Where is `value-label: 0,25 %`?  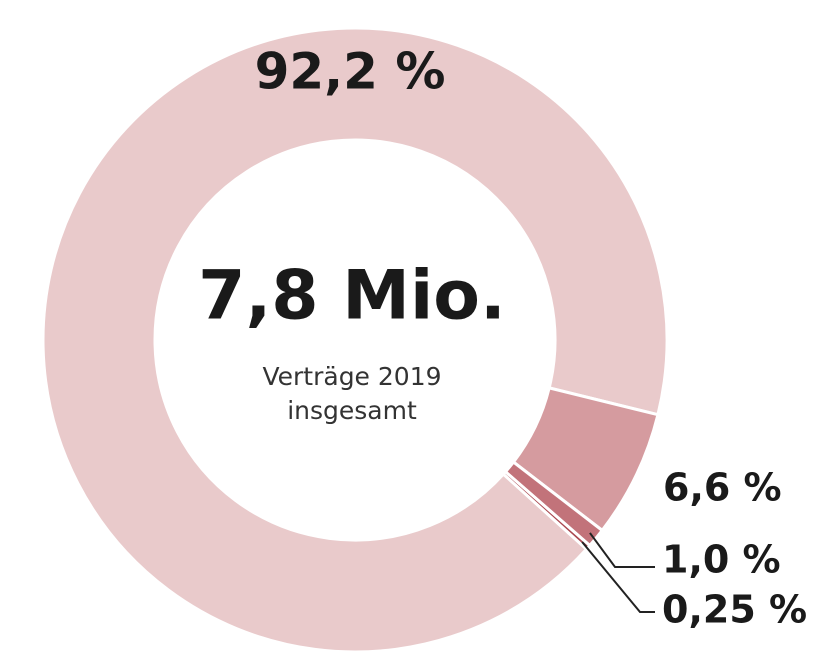
value-label: 0,25 % is located at coordinates (734, 610).